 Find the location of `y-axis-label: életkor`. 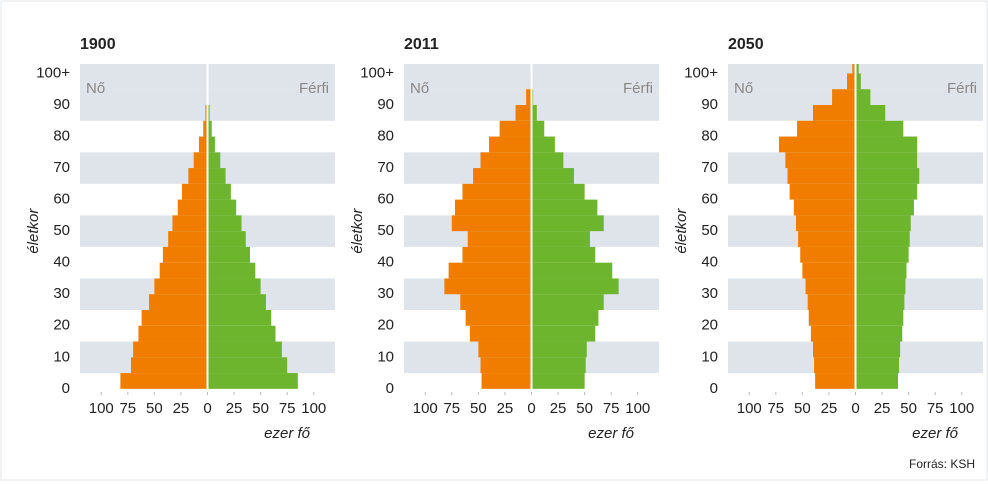

y-axis-label: életkor is located at coordinates (357, 231).